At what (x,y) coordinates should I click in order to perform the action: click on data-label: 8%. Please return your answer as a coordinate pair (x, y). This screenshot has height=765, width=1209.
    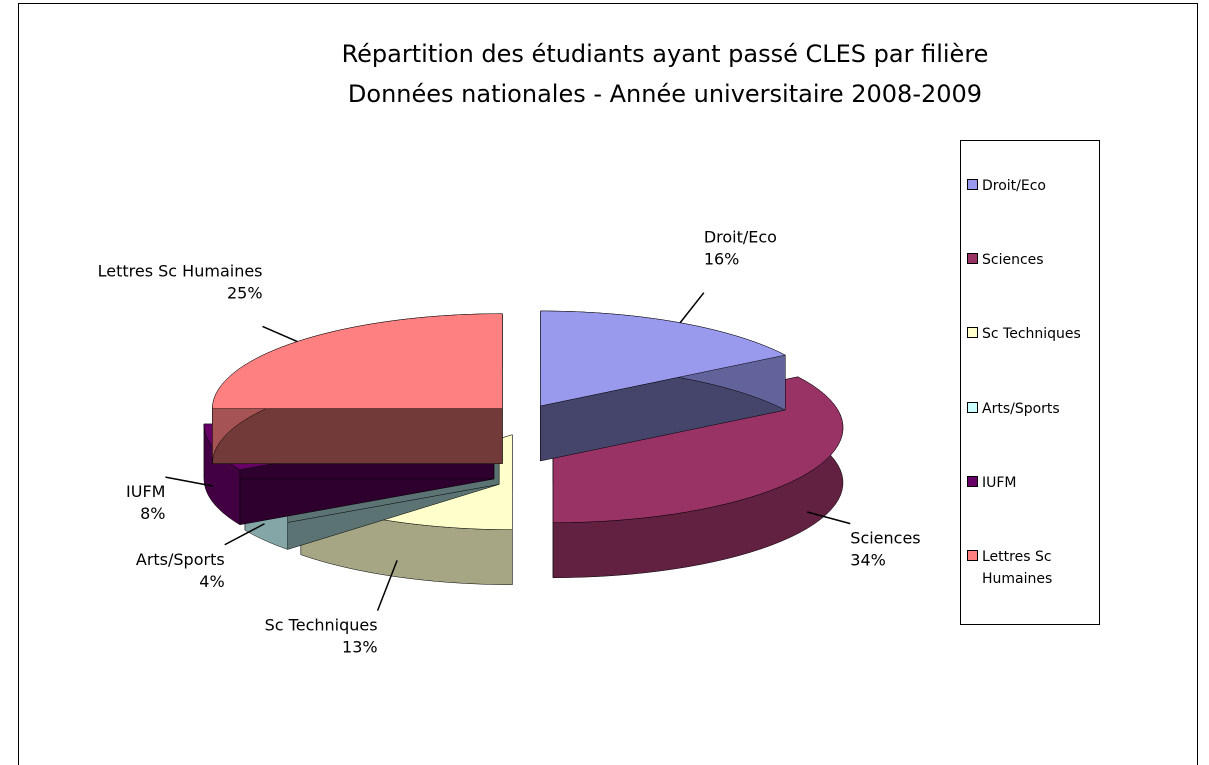
    Looking at the image, I should click on (152, 513).